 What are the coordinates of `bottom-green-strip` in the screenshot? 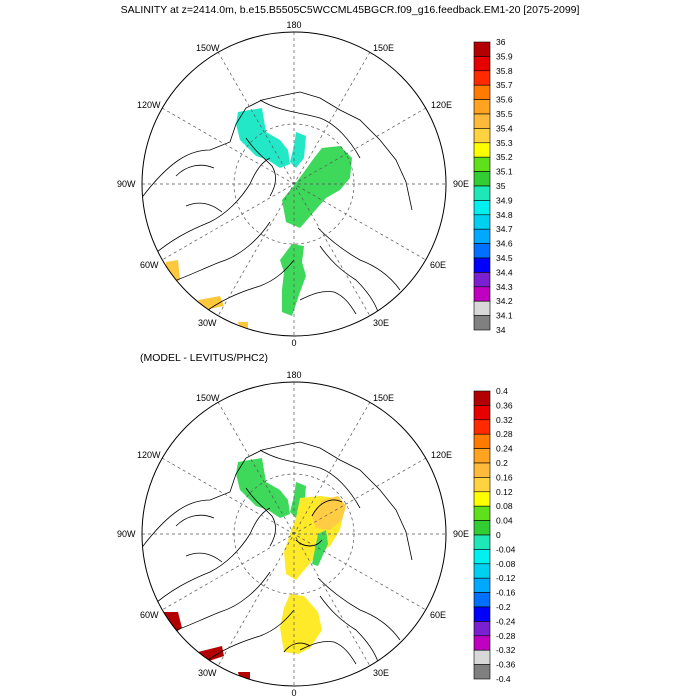 It's located at (320, 548).